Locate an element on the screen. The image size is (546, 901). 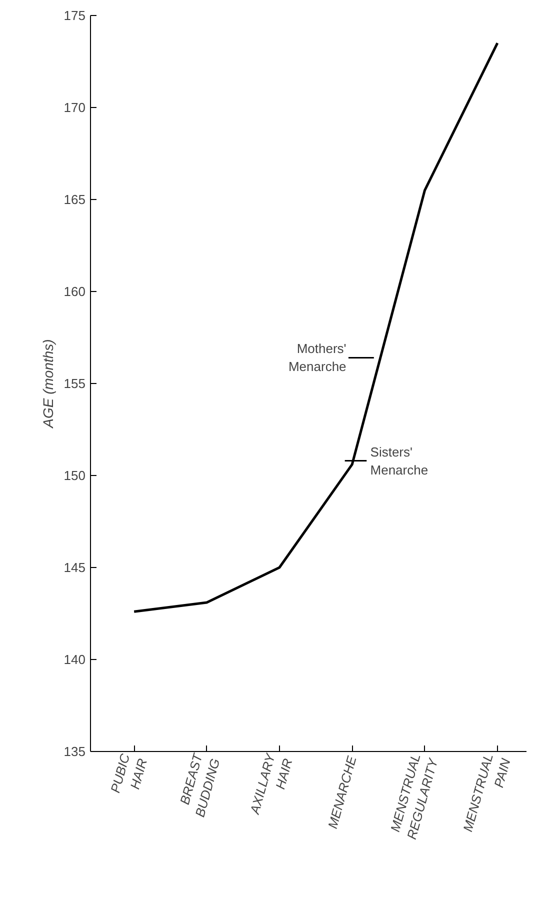
x-tick-label: PUBIC HAIR is located at coordinates (129, 772).